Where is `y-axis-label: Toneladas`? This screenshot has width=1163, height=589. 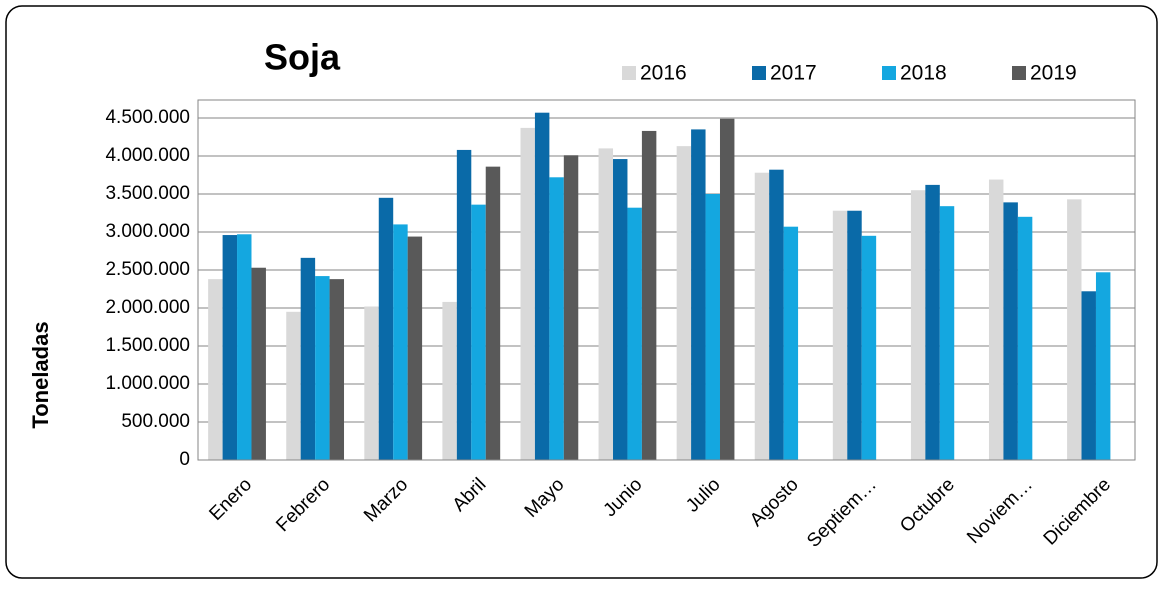 y-axis-label: Toneladas is located at coordinates (40, 374).